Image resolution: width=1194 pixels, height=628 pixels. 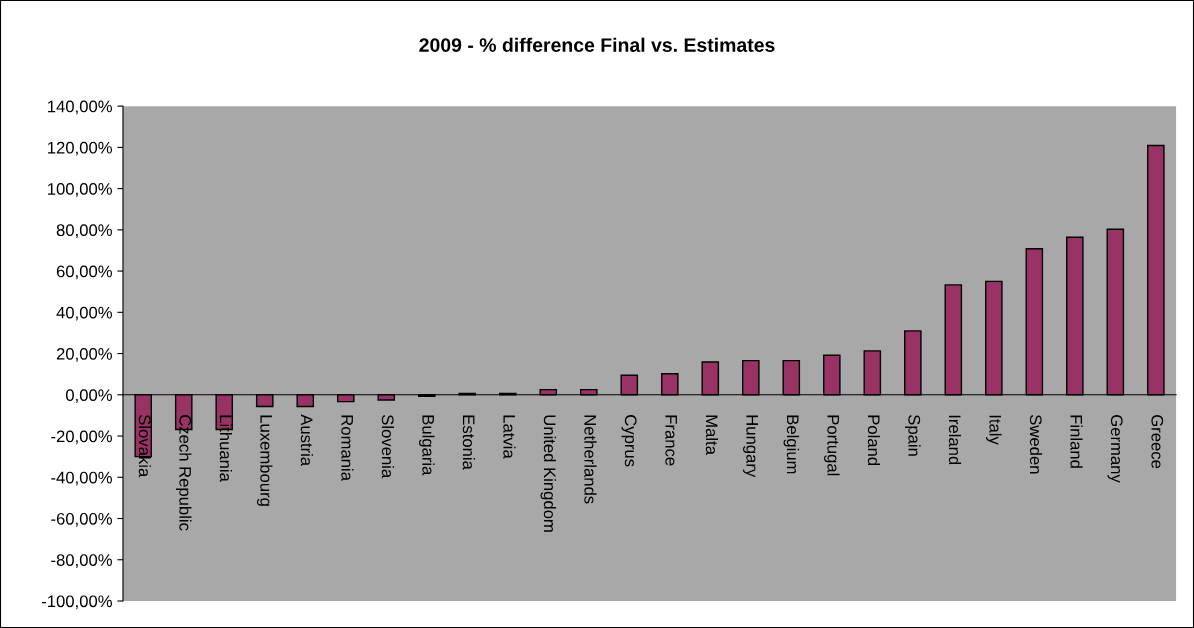 What do you see at coordinates (144, 446) in the screenshot?
I see `x-tick-label: Slovakia` at bounding box center [144, 446].